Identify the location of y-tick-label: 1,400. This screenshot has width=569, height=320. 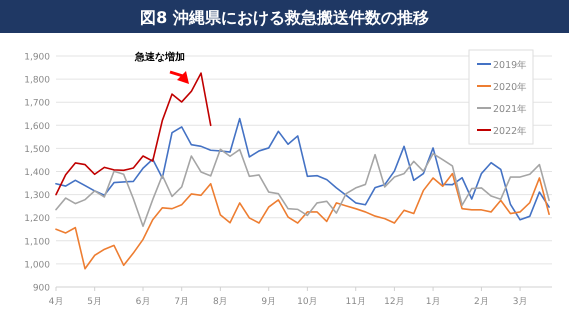
(37, 173).